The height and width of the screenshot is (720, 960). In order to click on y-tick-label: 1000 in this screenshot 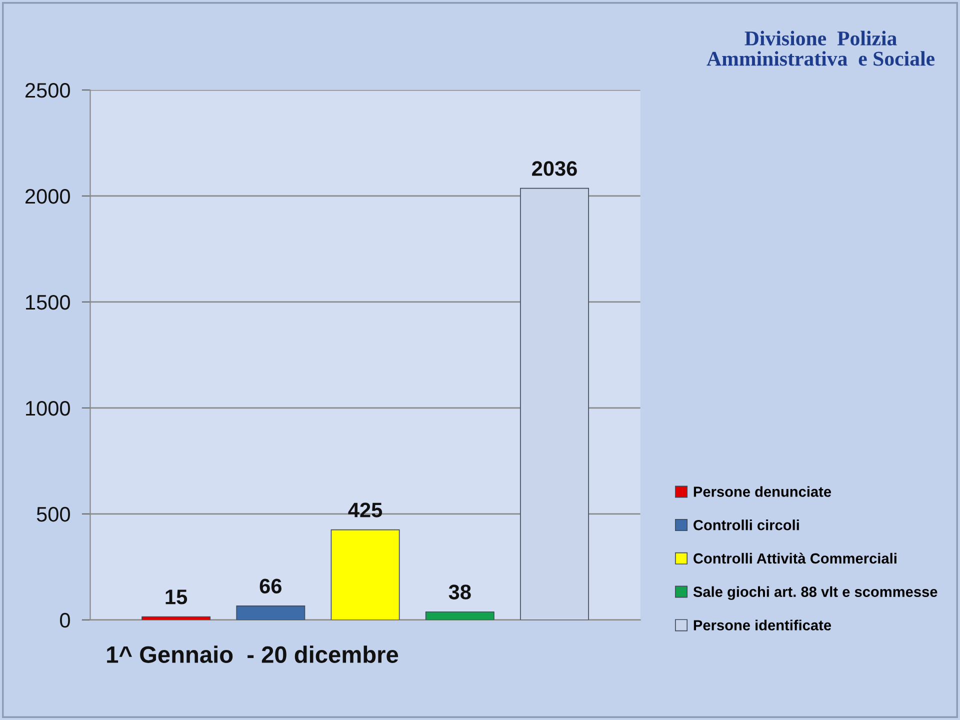, I will do `click(48, 408)`.